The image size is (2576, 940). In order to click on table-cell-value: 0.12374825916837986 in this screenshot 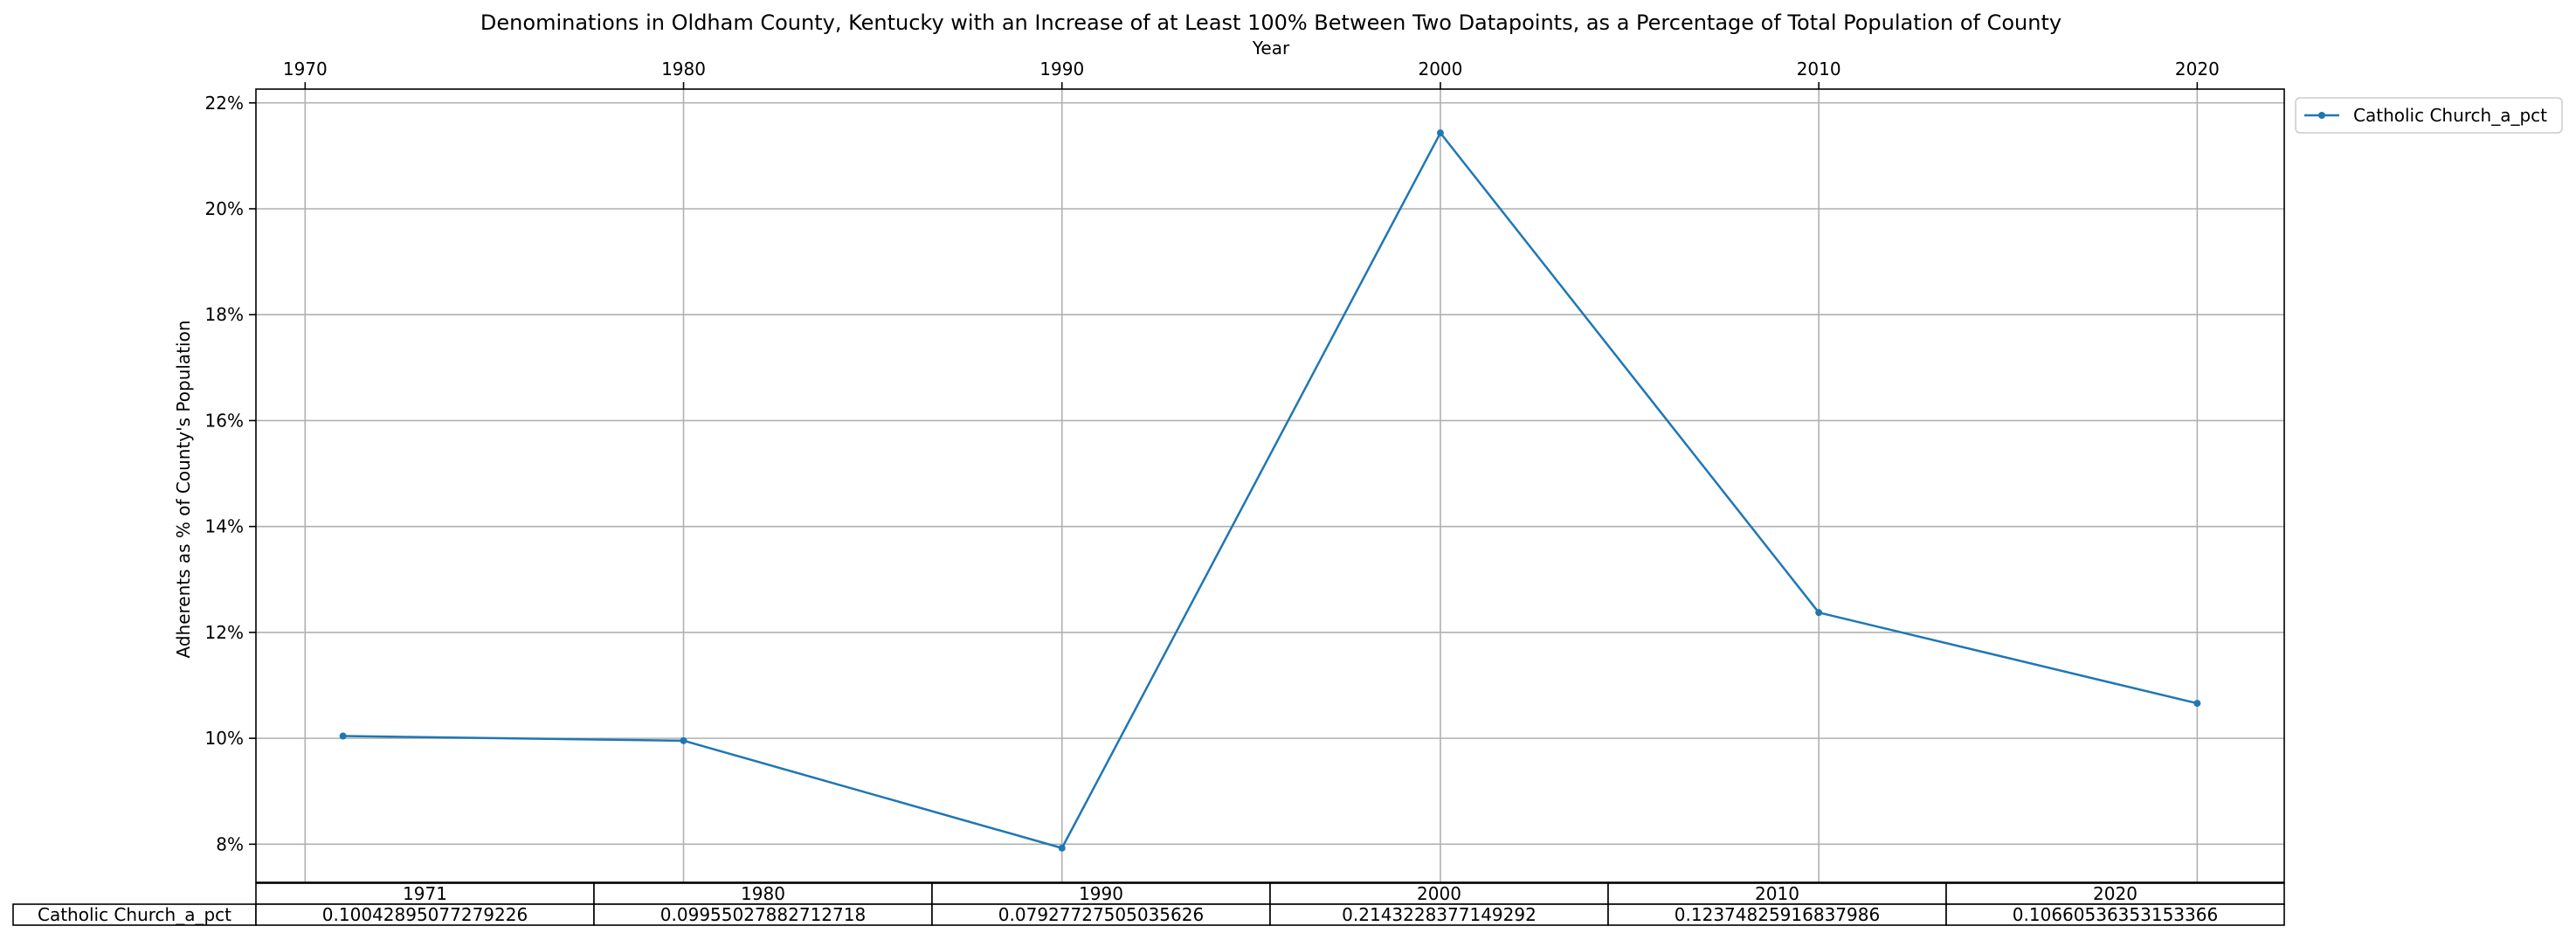, I will do `click(1777, 915)`.